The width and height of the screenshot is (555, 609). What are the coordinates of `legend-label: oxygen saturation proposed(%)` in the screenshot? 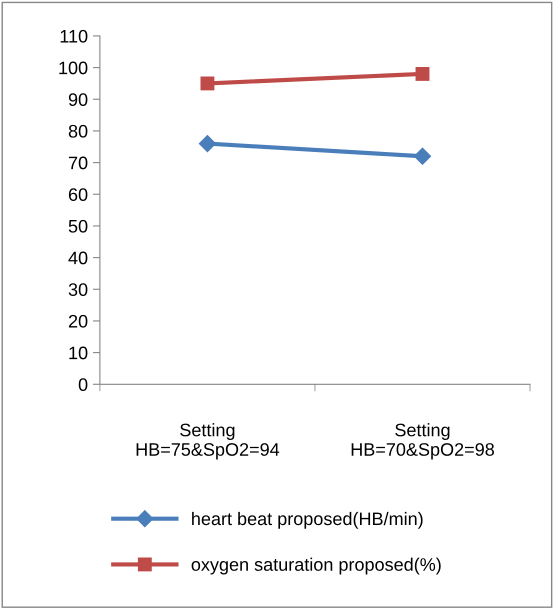 It's located at (316, 566).